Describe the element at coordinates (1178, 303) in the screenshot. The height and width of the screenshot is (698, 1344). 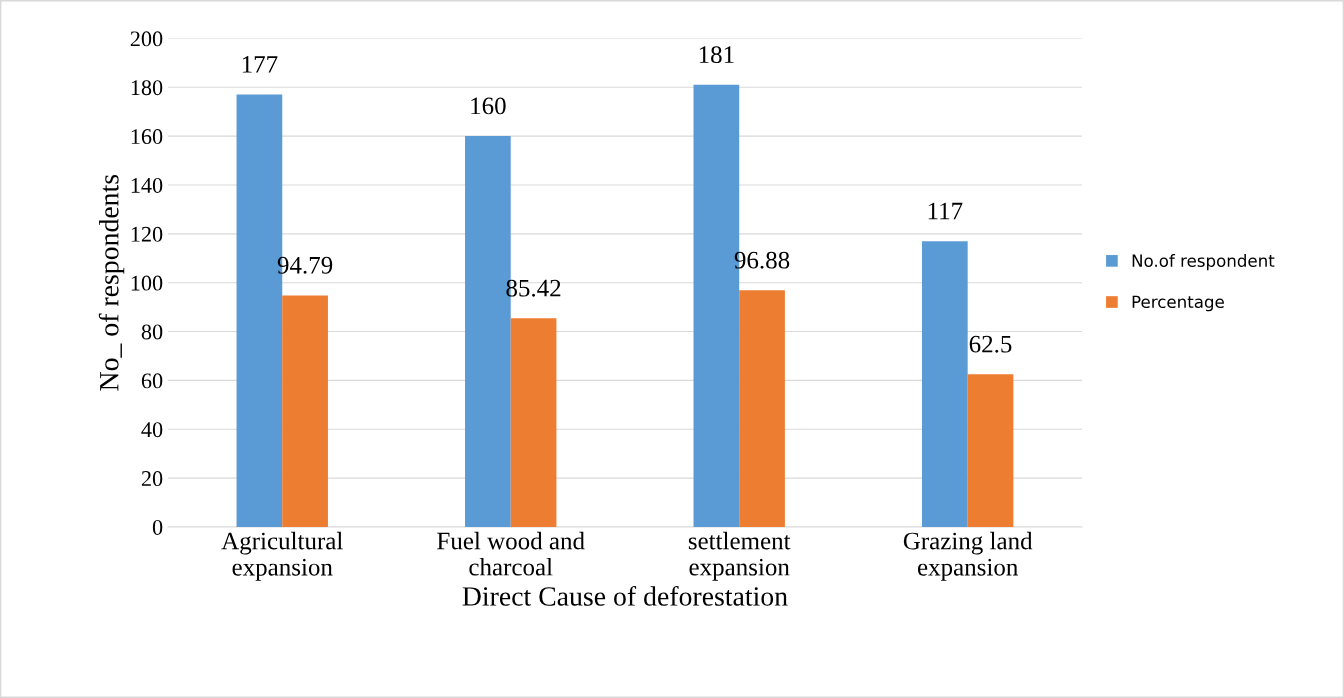
I see `legend-label: Percentage` at that location.